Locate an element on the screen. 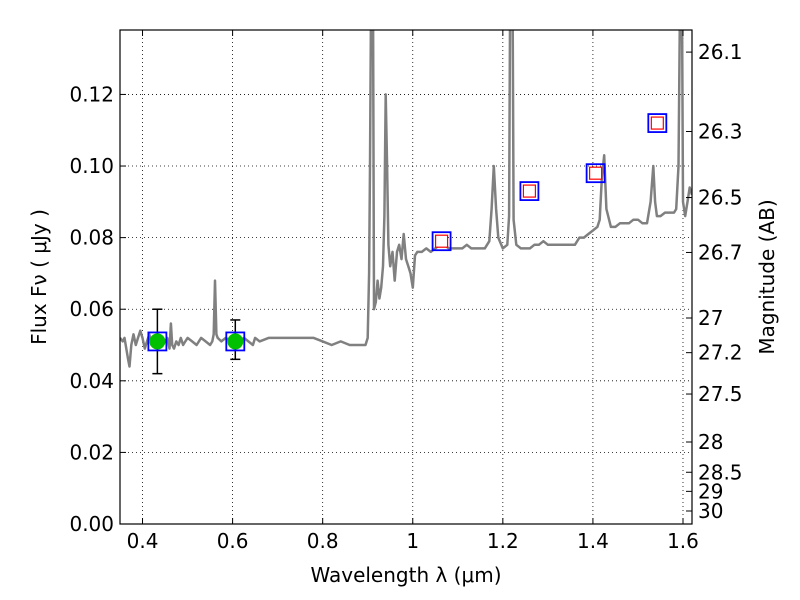 This screenshot has width=800, height=600. right-tick-label: 29 is located at coordinates (710, 491).